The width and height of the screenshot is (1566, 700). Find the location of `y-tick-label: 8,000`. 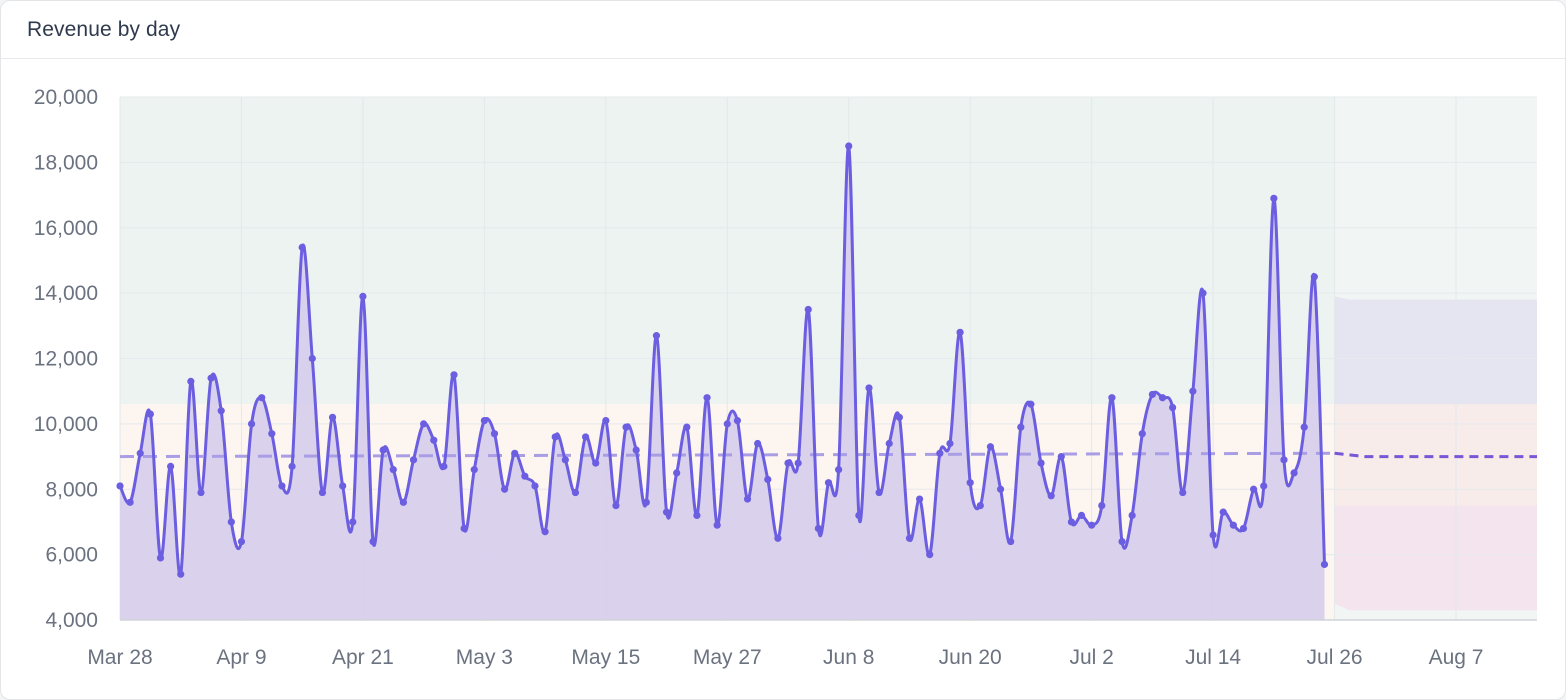

y-tick-label: 8,000 is located at coordinates (71, 489).